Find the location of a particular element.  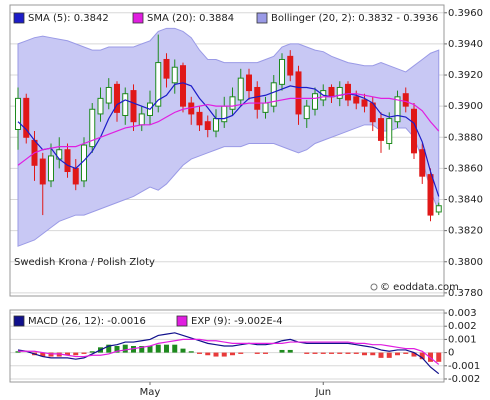

credit-icon is located at coordinates (374, 287).